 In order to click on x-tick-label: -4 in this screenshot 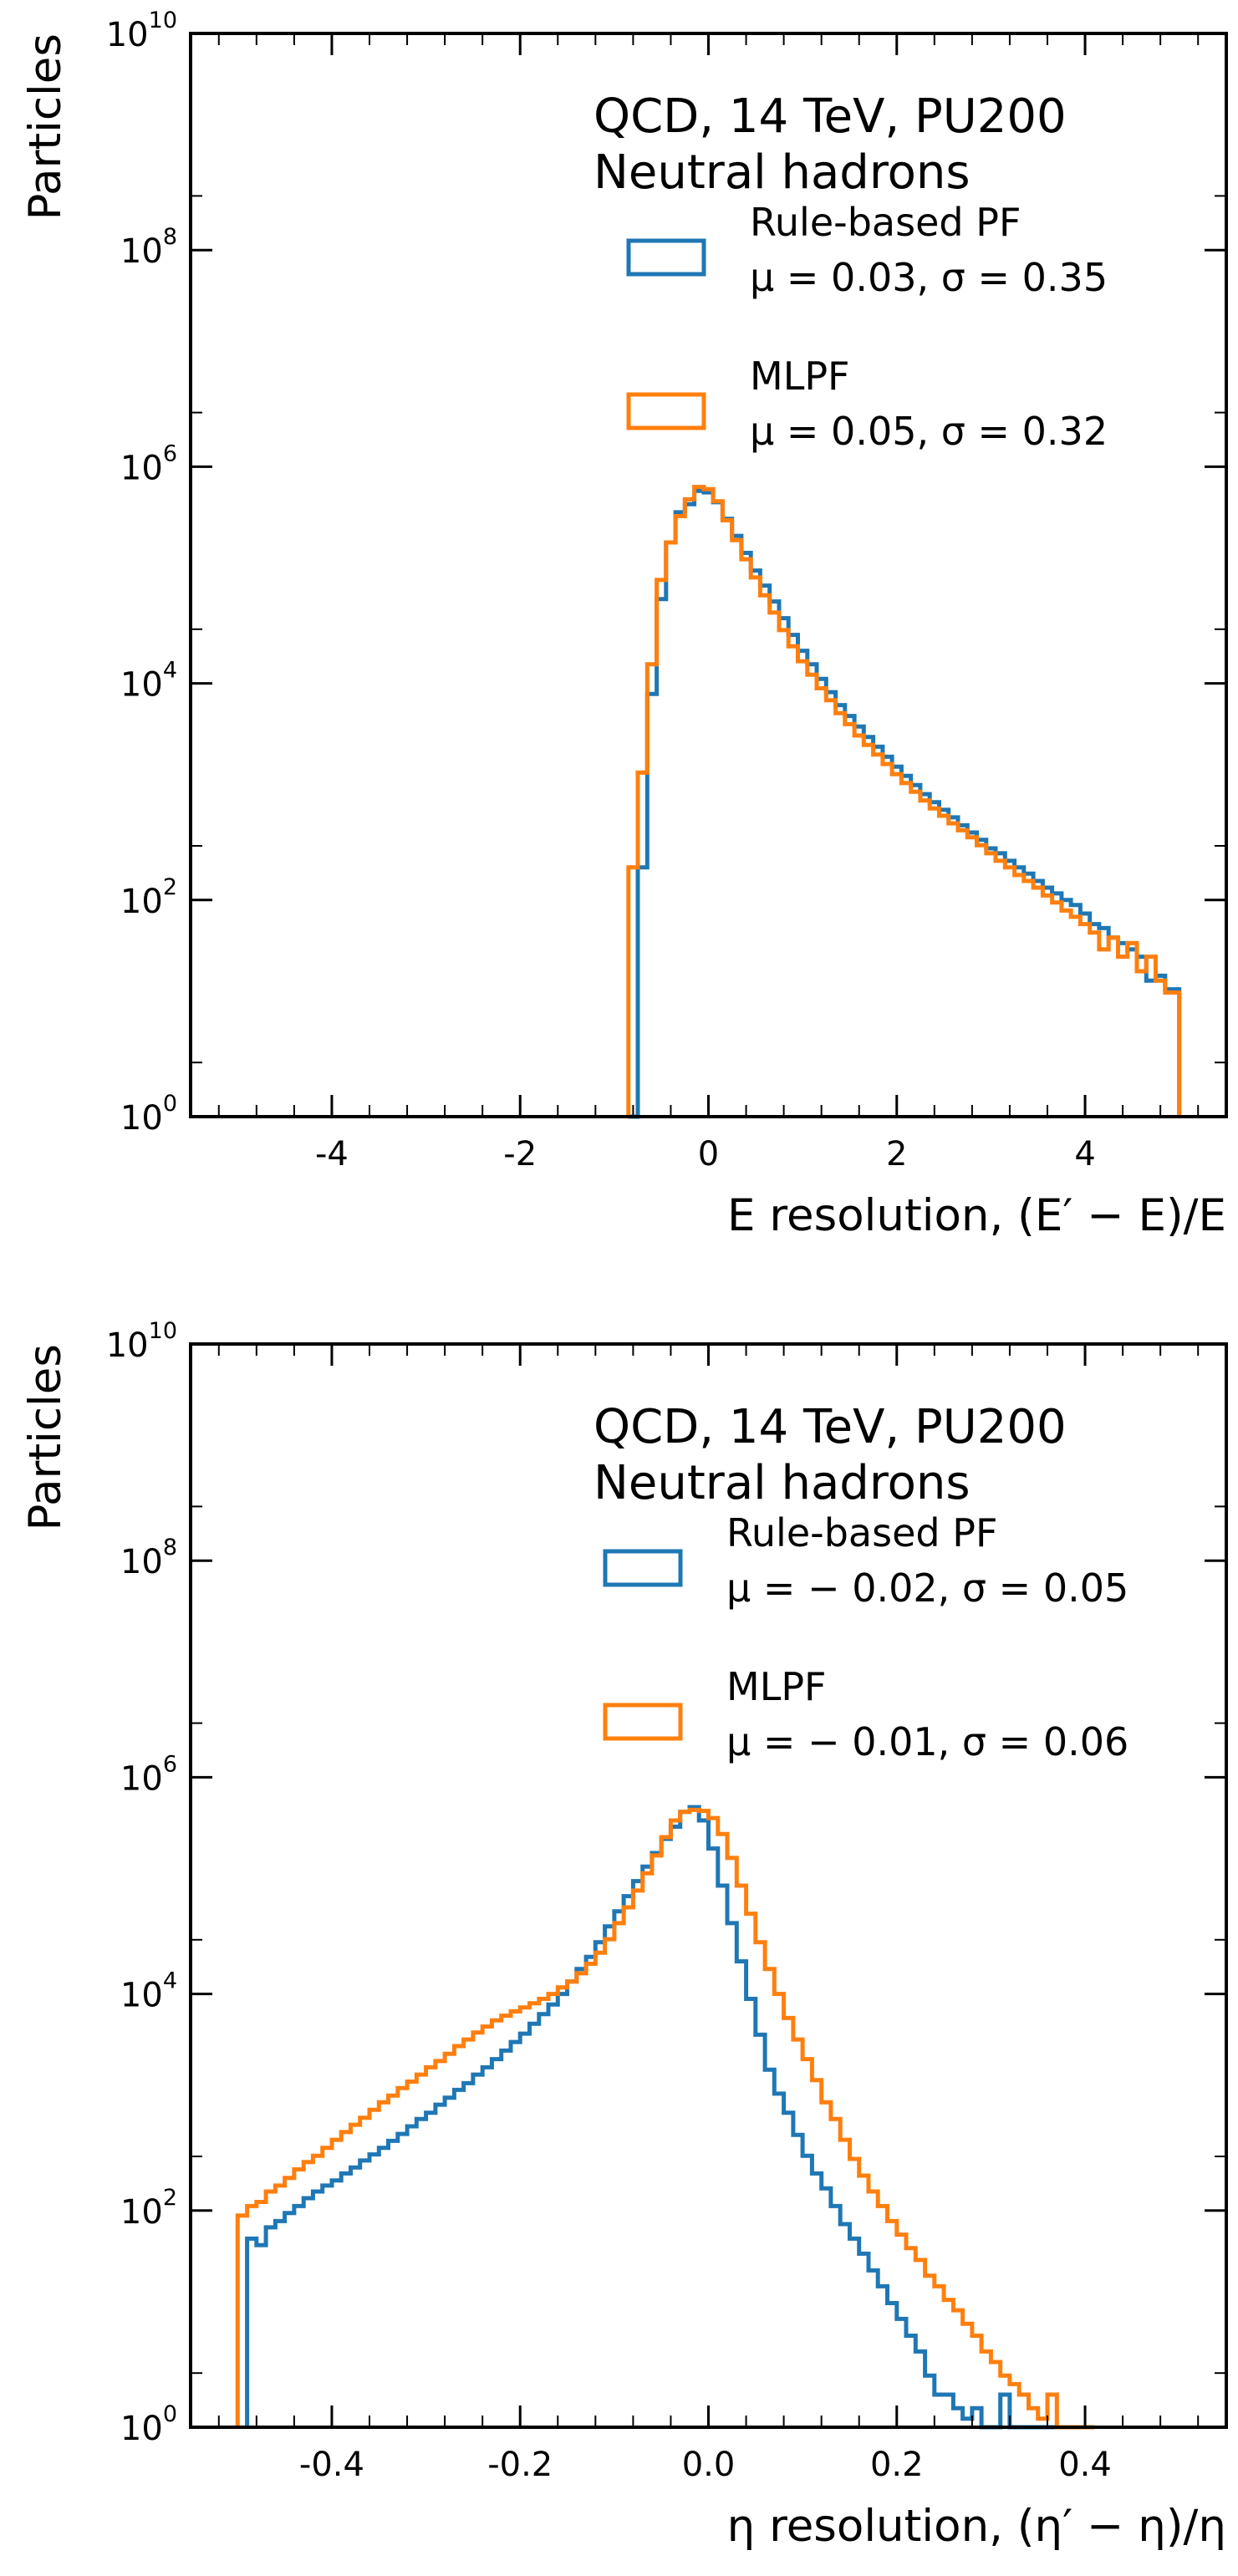, I will do `click(332, 1154)`.